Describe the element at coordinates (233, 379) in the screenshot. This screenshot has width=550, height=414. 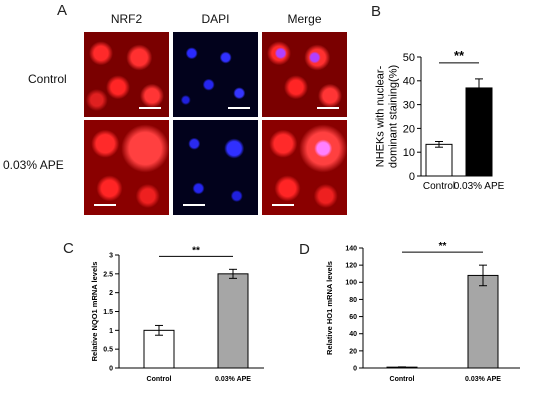
I see `category-label-c: 0.03% APE` at that location.